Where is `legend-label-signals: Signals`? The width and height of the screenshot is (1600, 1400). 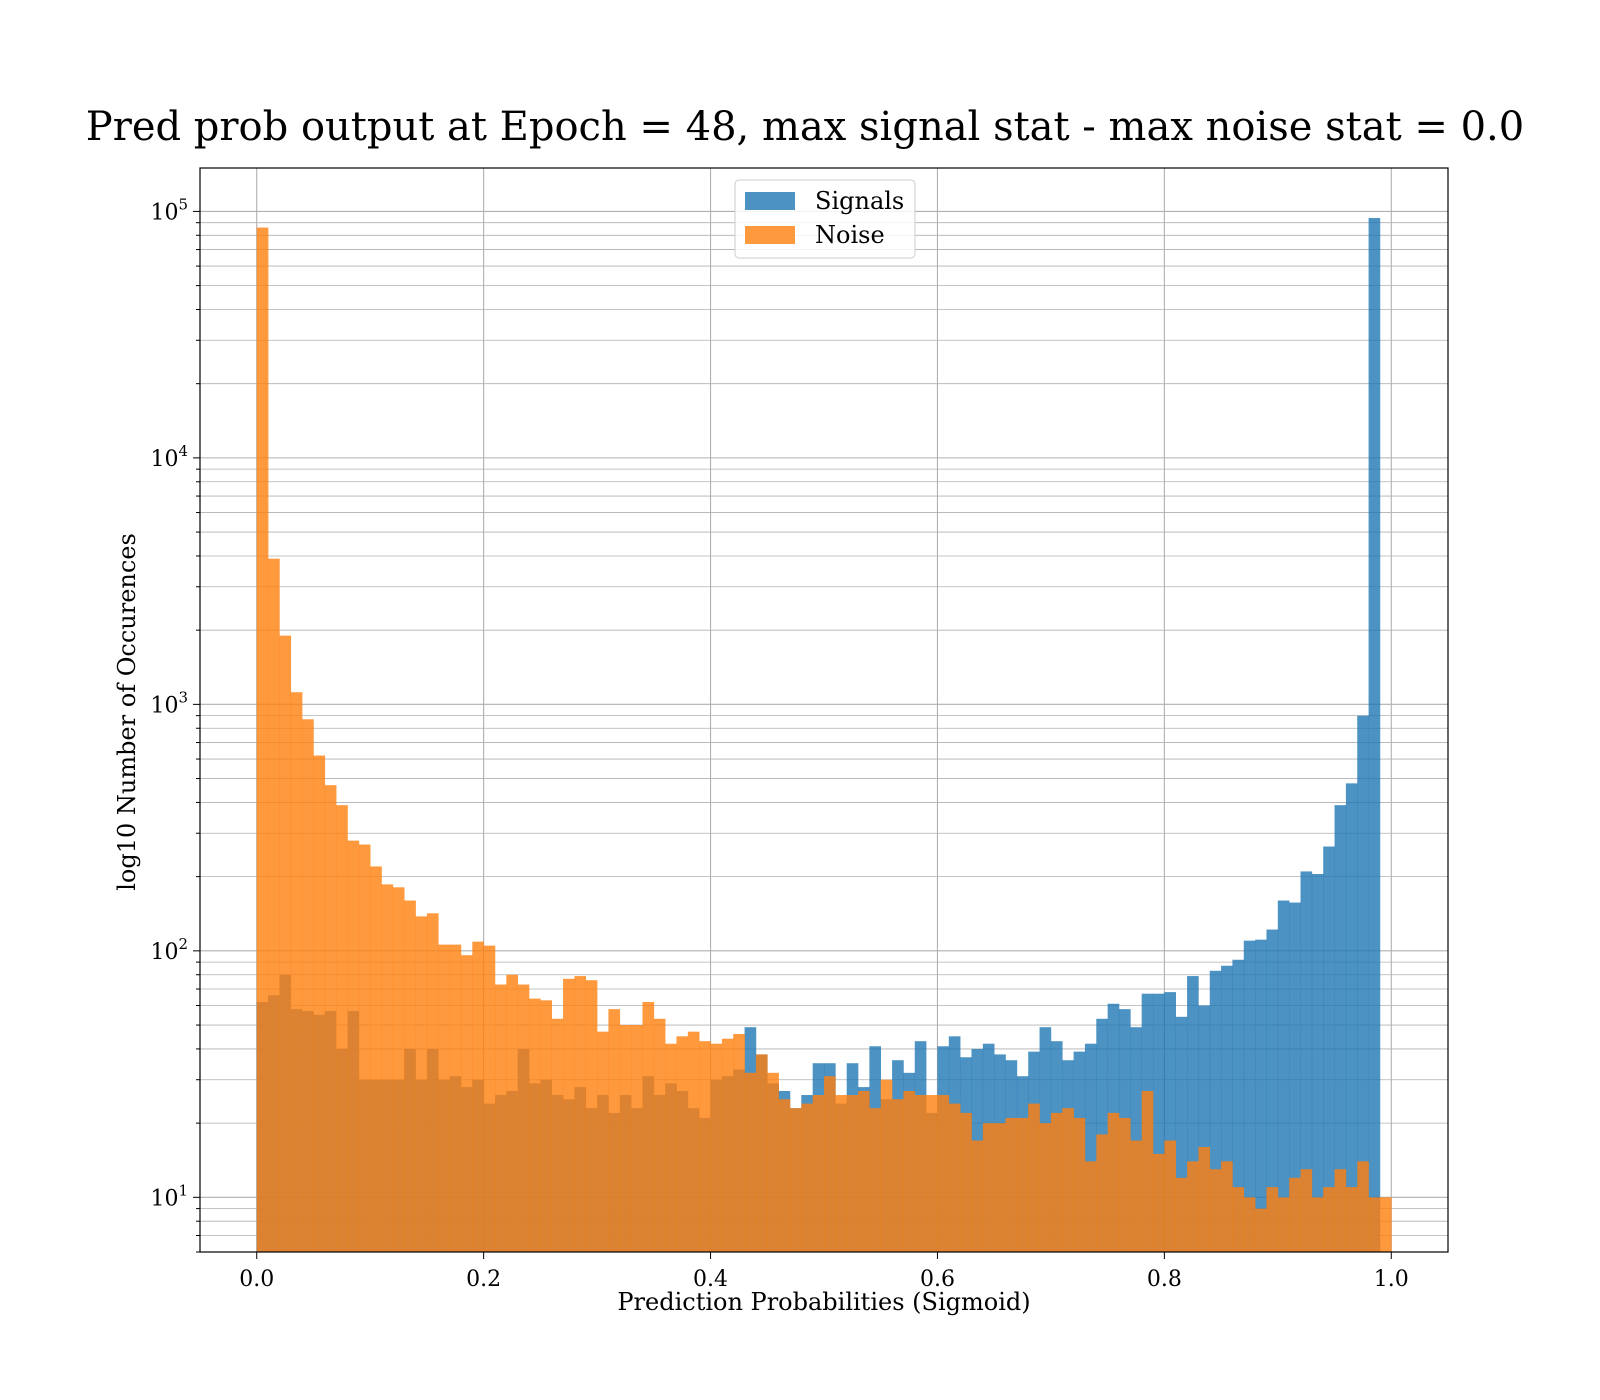 legend-label-signals: Signals is located at coordinates (859, 201).